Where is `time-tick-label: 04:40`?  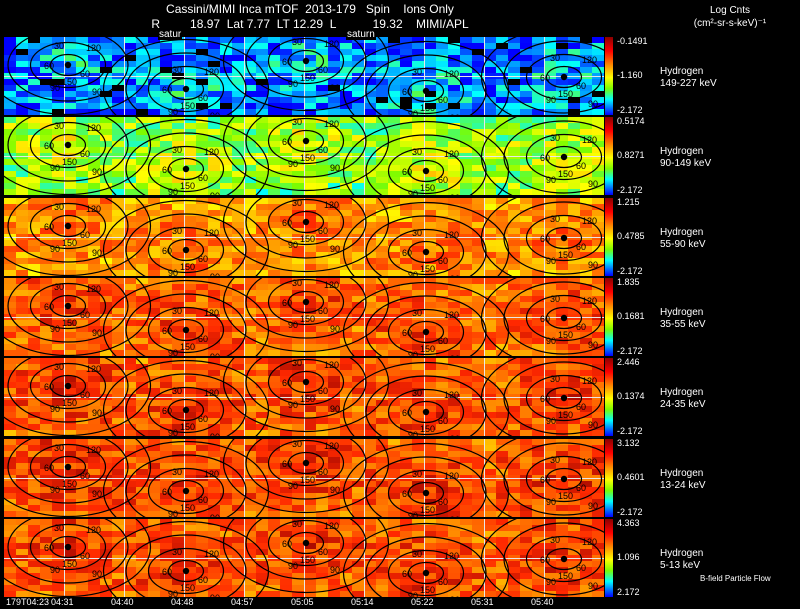 time-tick-label: 04:40 is located at coordinates (122, 602).